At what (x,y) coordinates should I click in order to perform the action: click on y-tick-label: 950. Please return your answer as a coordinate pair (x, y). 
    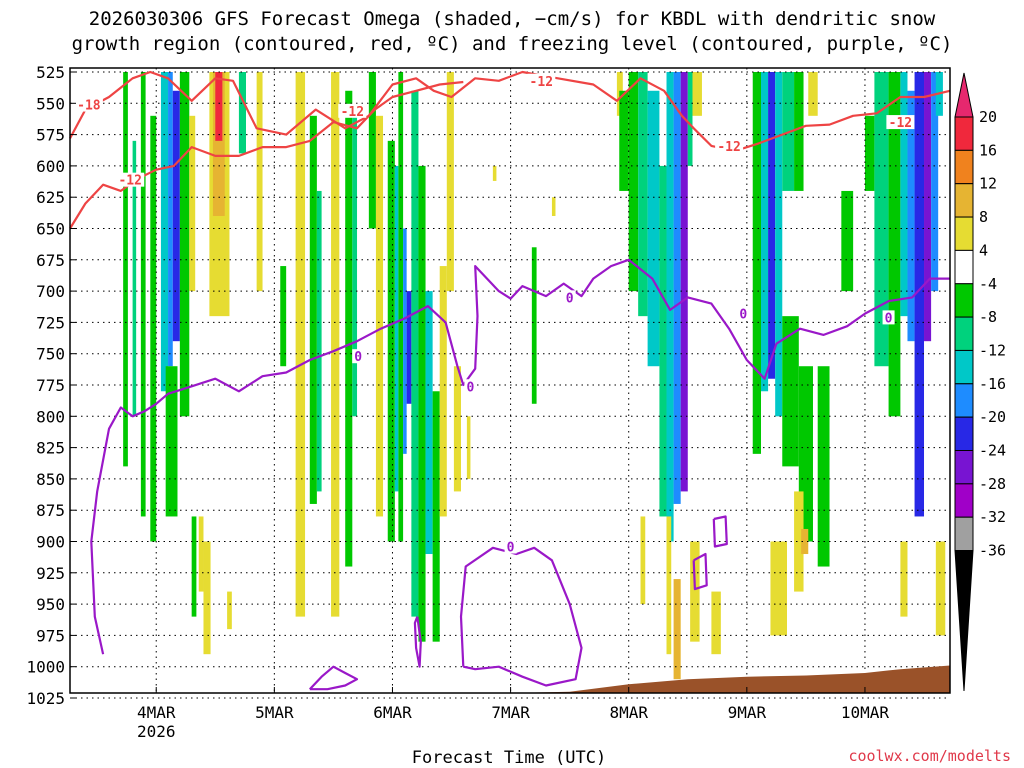
    Looking at the image, I should click on (50, 604).